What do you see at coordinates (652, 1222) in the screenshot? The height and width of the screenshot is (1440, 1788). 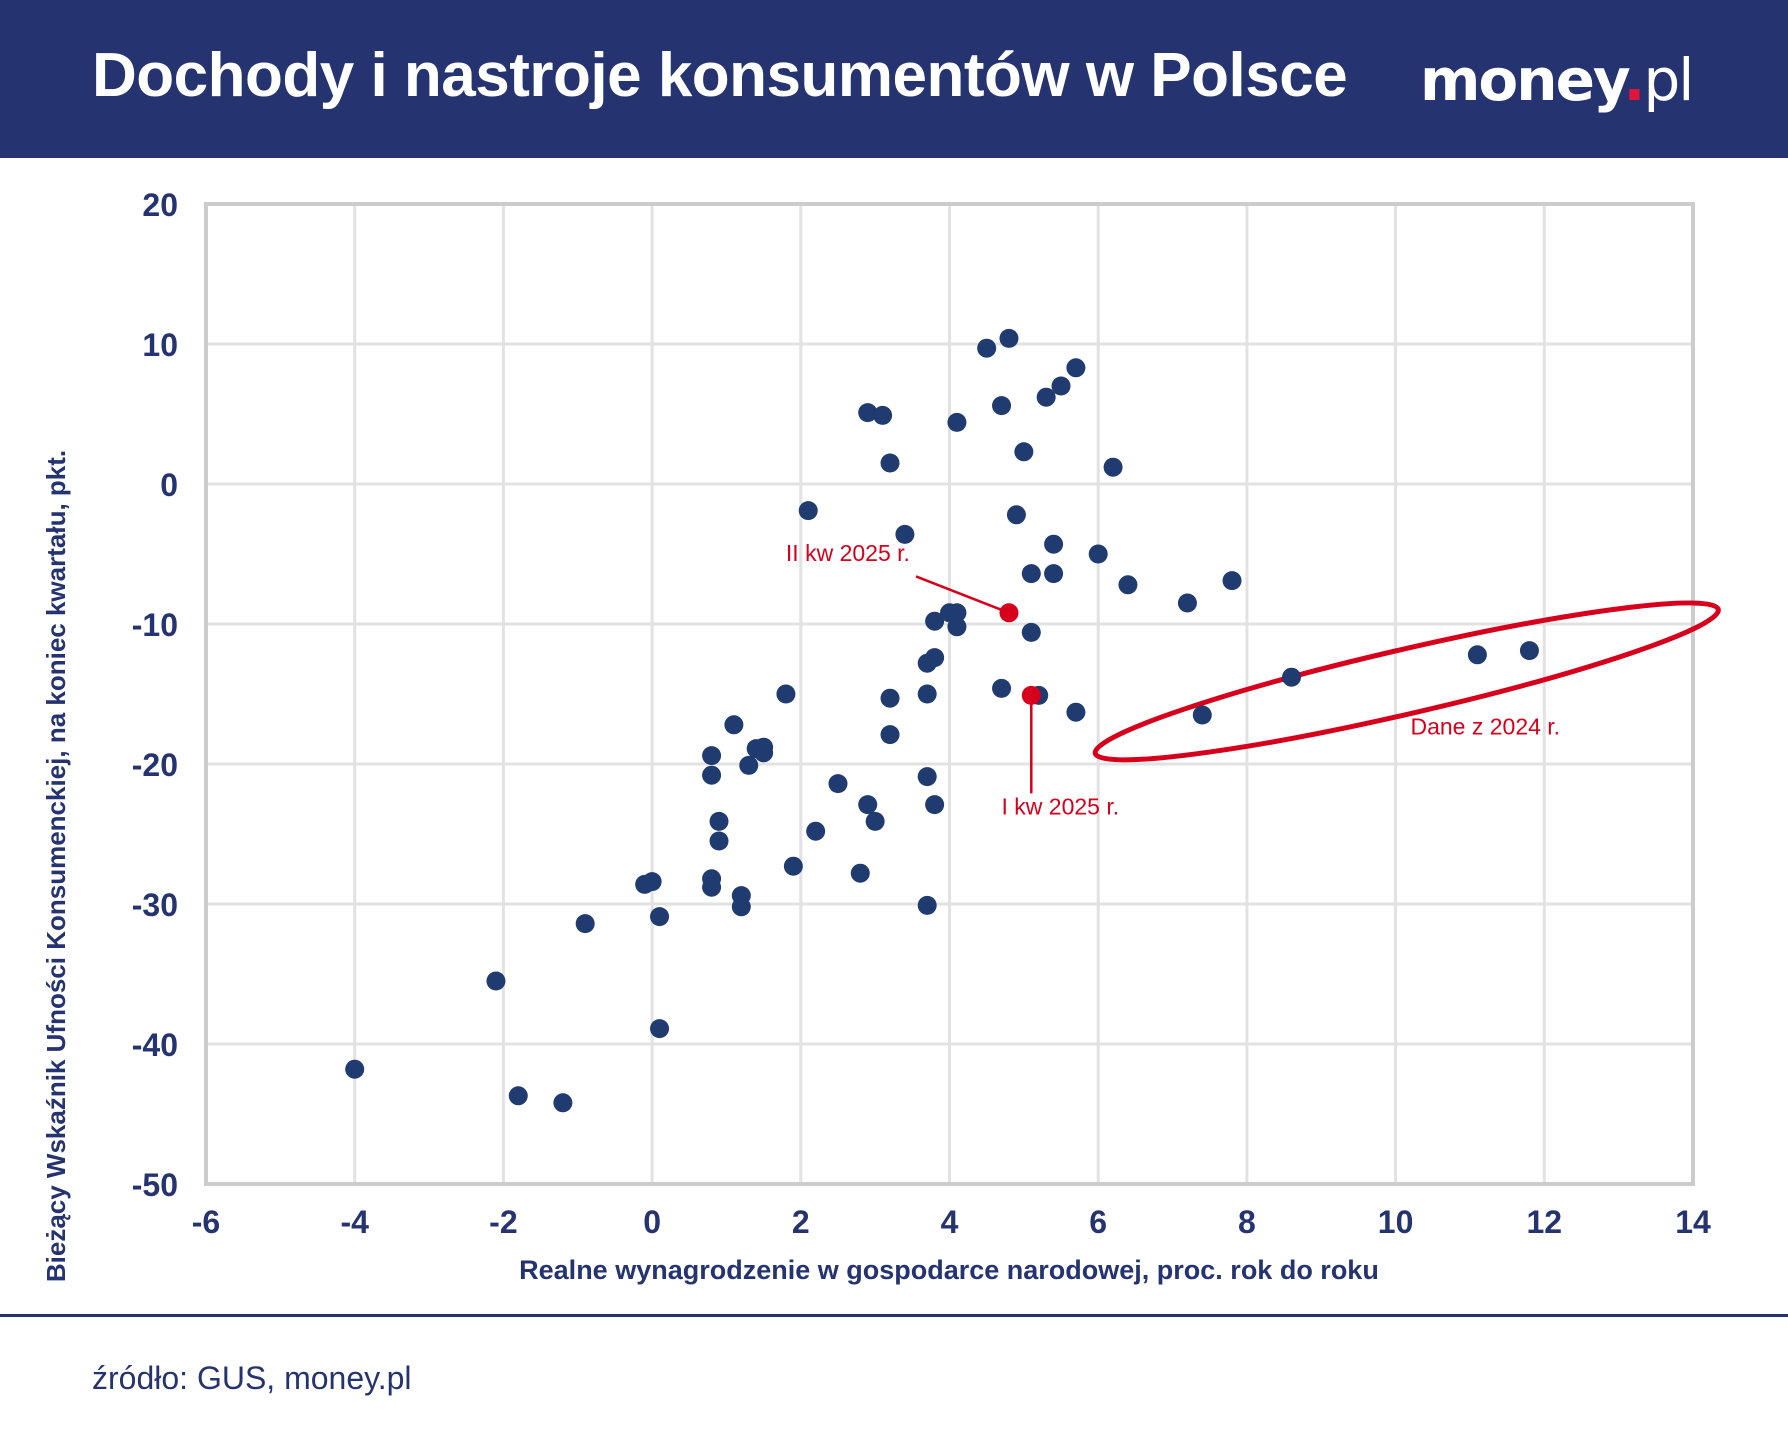 I see `x-tick-label: 0` at bounding box center [652, 1222].